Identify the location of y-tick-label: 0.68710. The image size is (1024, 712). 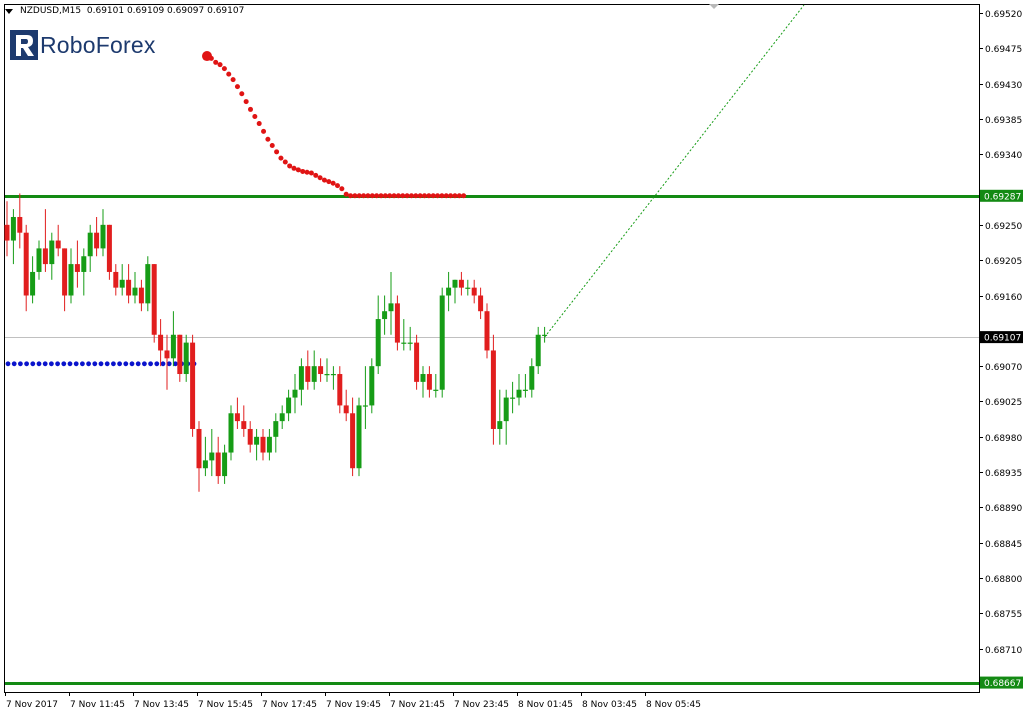
(1003, 651).